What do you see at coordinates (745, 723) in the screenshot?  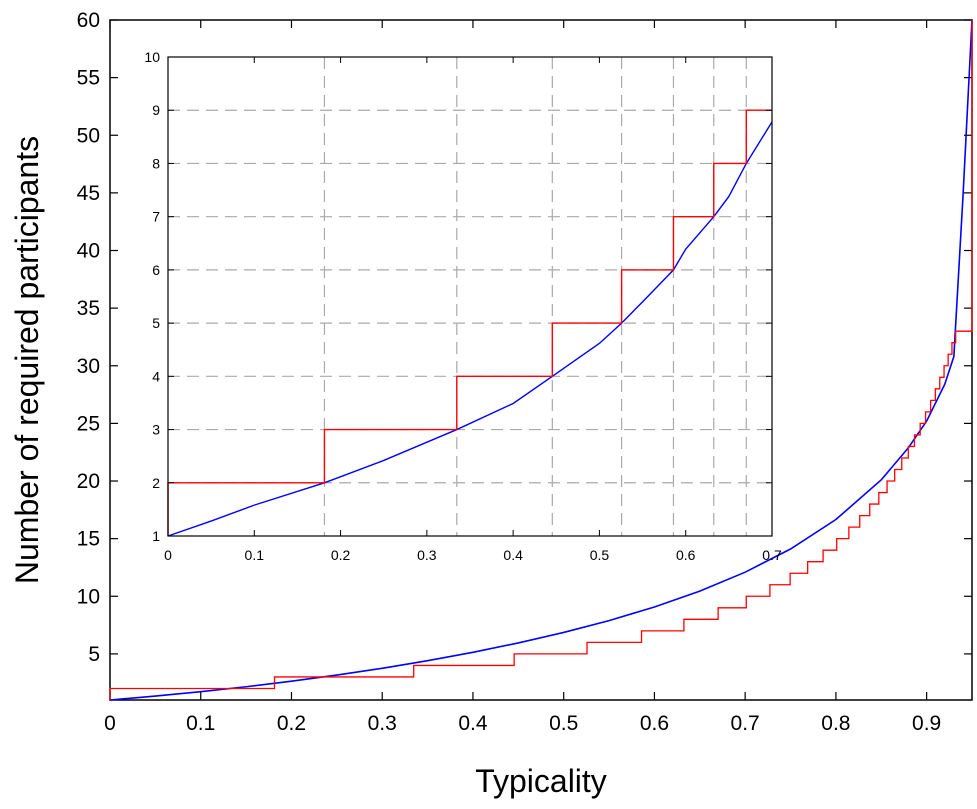 I see `x-tick-label: 0.7` at bounding box center [745, 723].